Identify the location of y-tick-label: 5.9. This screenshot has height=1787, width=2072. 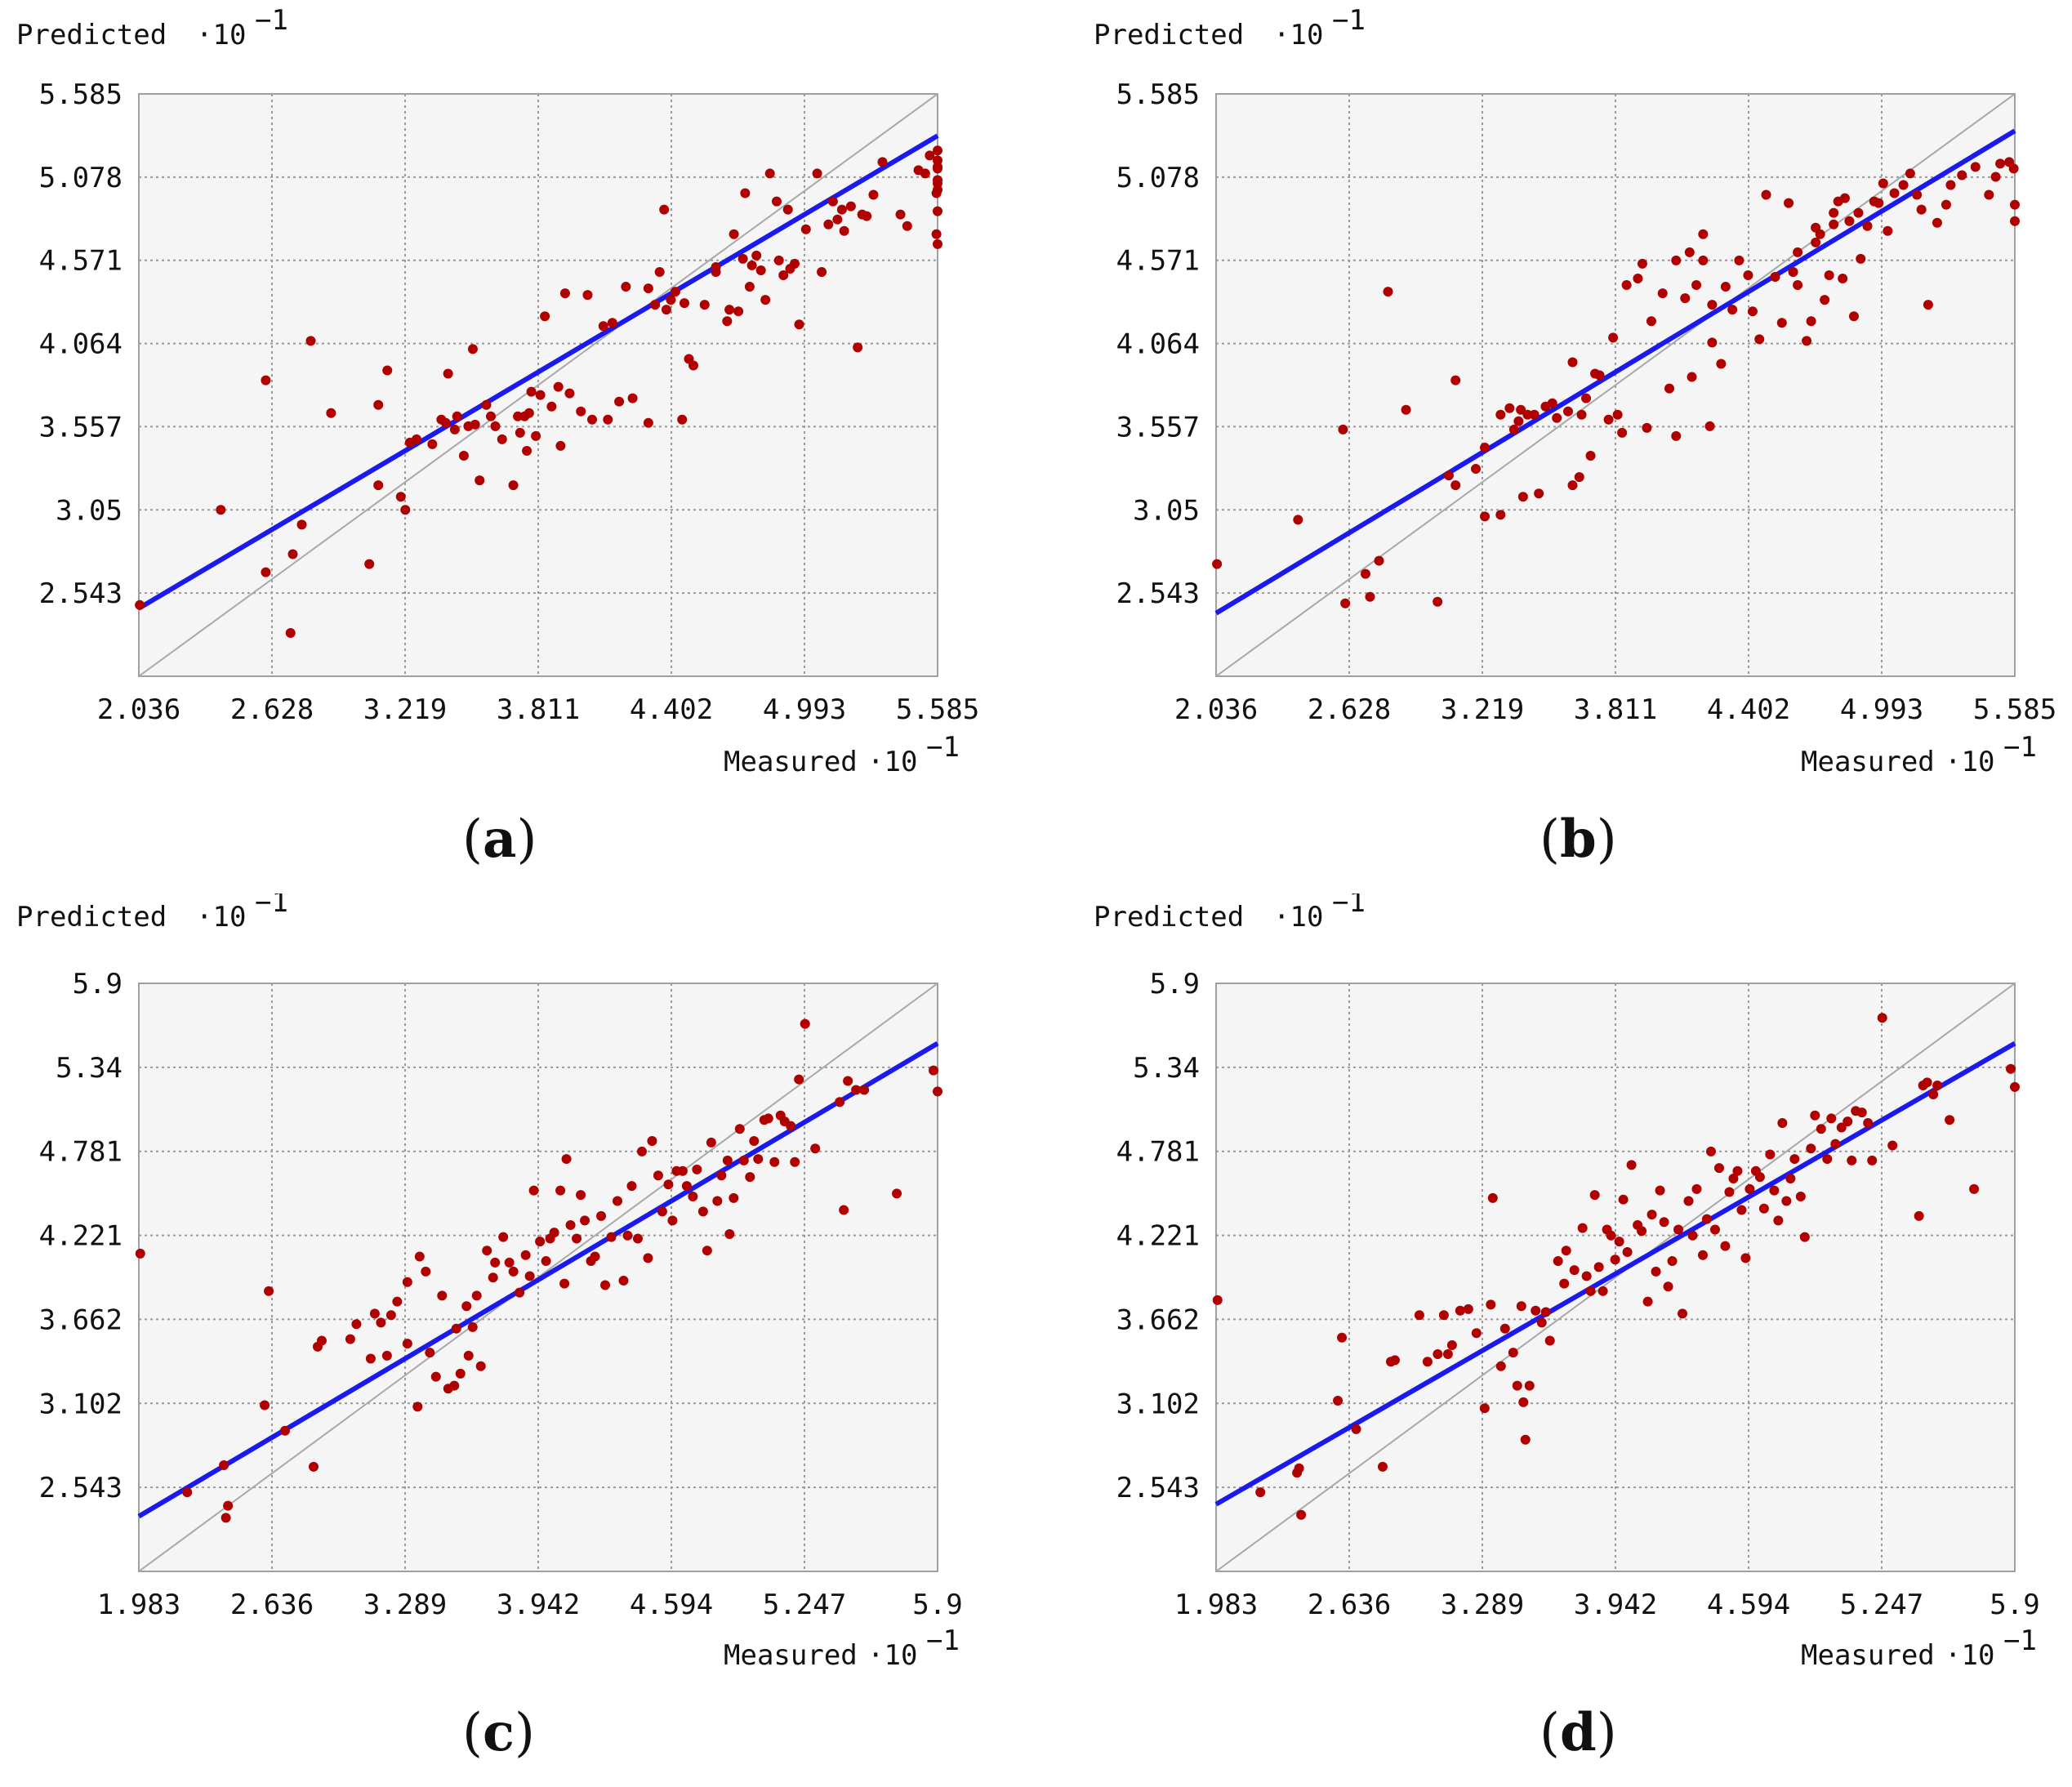
(1175, 984).